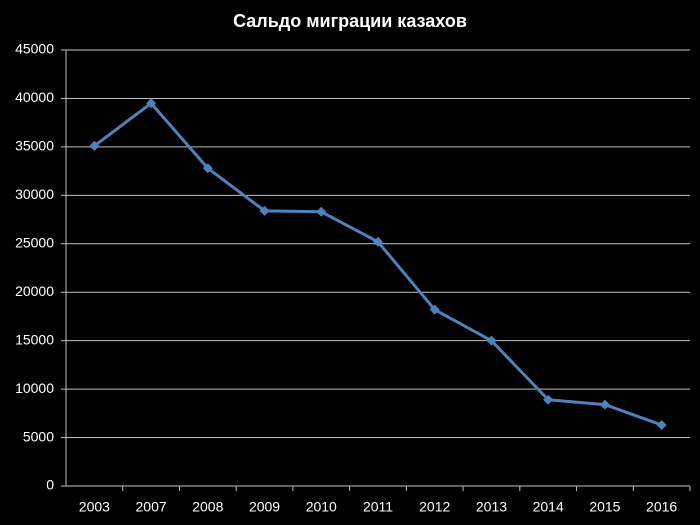  I want to click on y-tick-label: 20000, so click(34, 291).